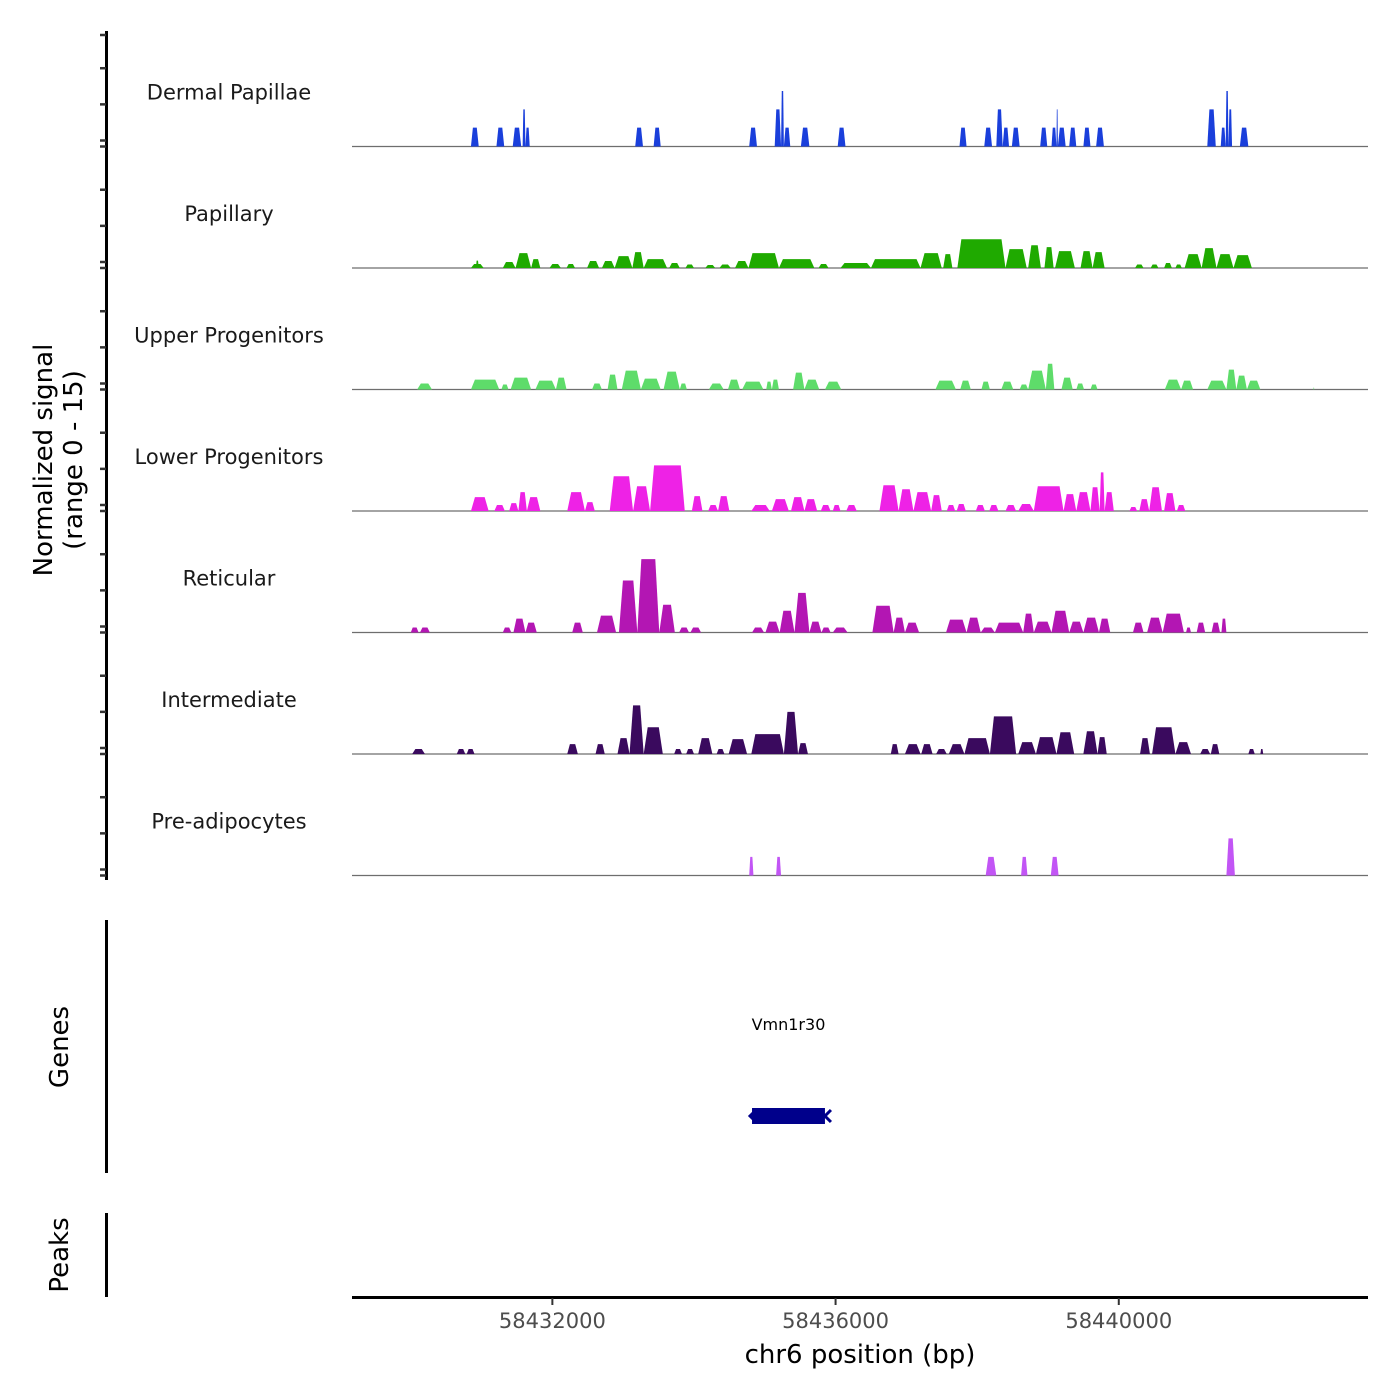 This screenshot has width=1400, height=1400. Describe the element at coordinates (60, 1254) in the screenshot. I see `peaks-track-title: Peaks` at that location.